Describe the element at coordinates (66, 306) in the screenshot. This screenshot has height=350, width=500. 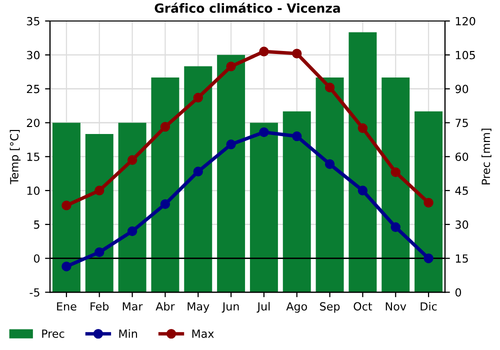
I see `x-tick-label: Ene` at that location.